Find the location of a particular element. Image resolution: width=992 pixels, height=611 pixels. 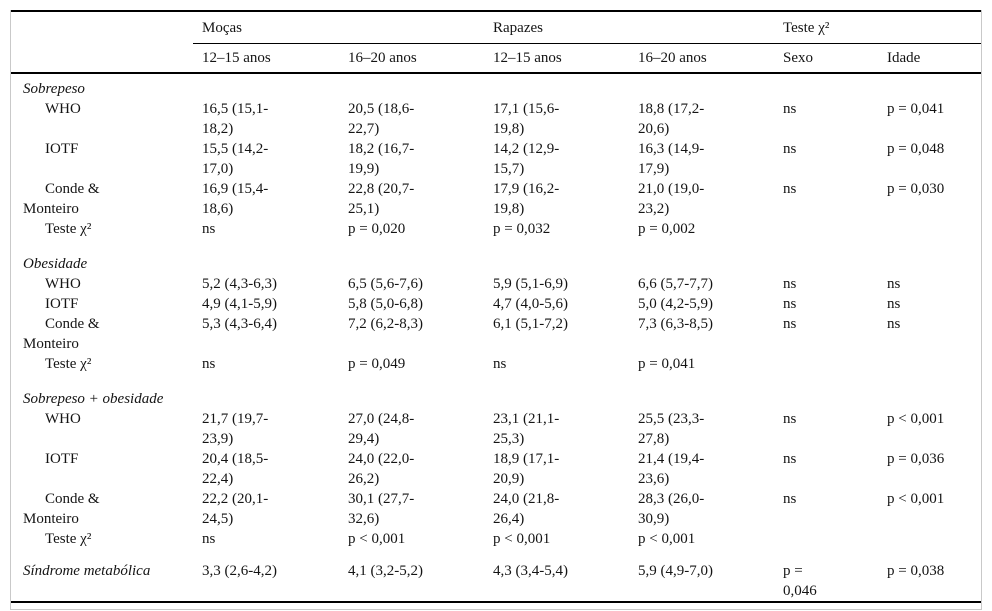

data-cell: 4,1 (3,2-5,2) is located at coordinates (385, 571).